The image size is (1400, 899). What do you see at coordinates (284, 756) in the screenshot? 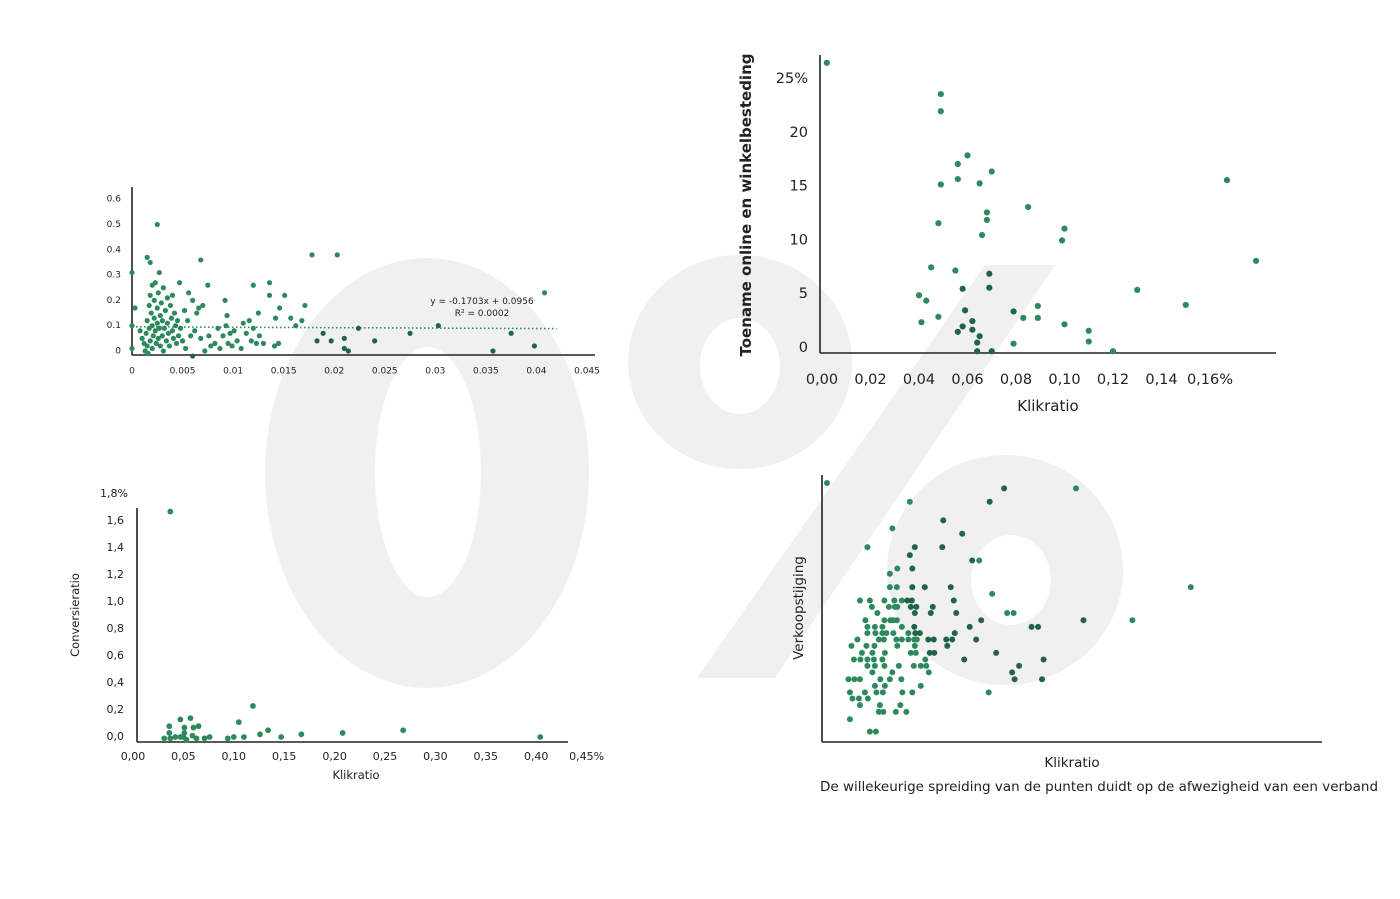
I see `x-tick-label: 0,15` at bounding box center [284, 756].